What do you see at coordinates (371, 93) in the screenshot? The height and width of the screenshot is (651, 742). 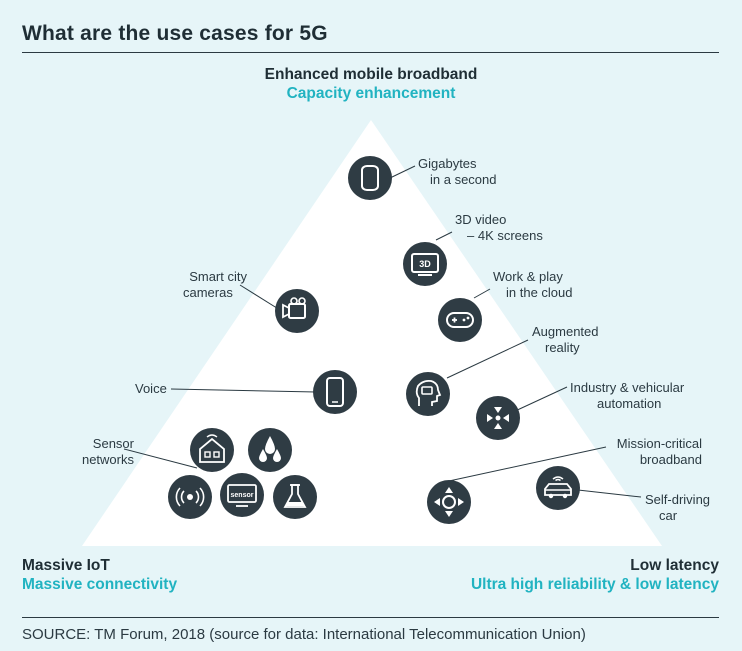 I see `corner-top-subtitle: Capacity enhancement` at bounding box center [371, 93].